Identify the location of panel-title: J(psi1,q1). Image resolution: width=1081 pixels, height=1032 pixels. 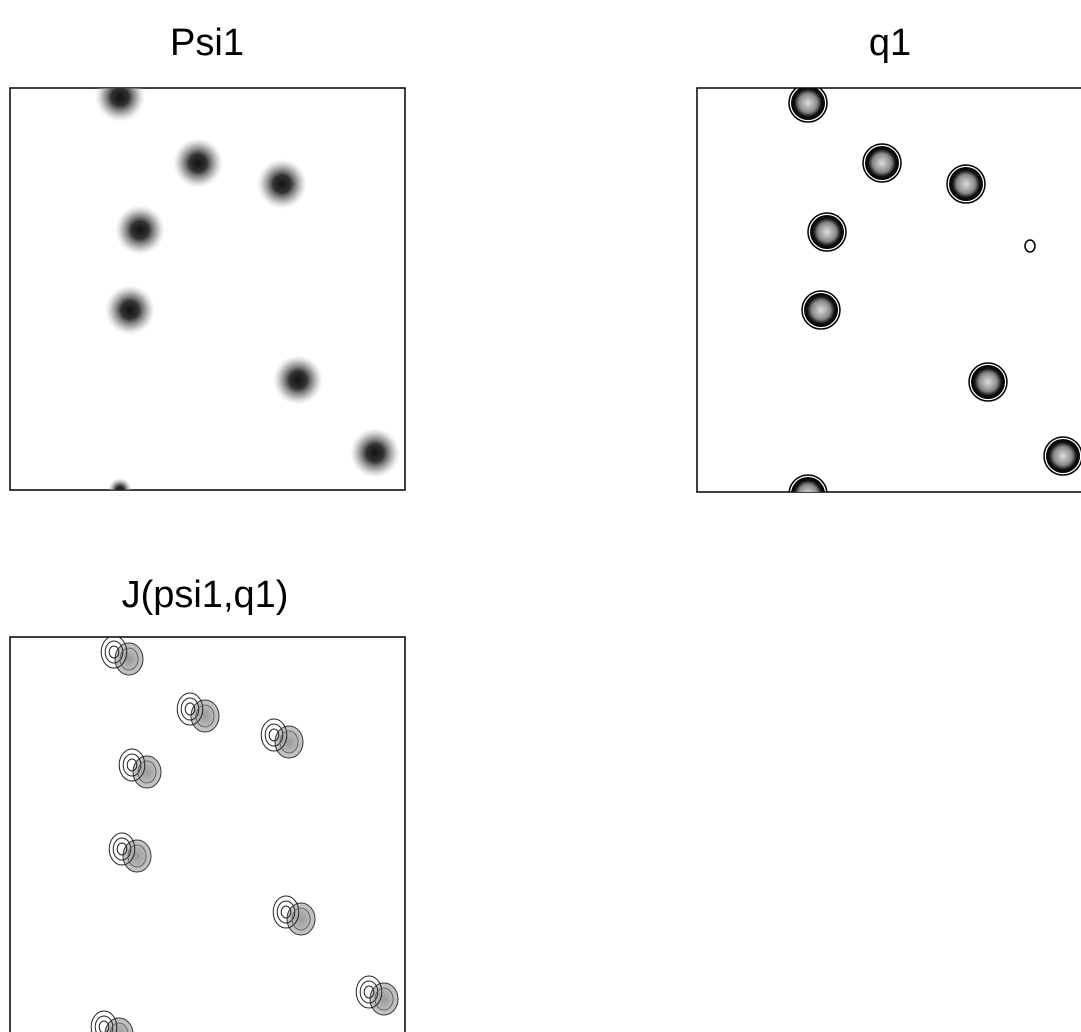
(205, 595).